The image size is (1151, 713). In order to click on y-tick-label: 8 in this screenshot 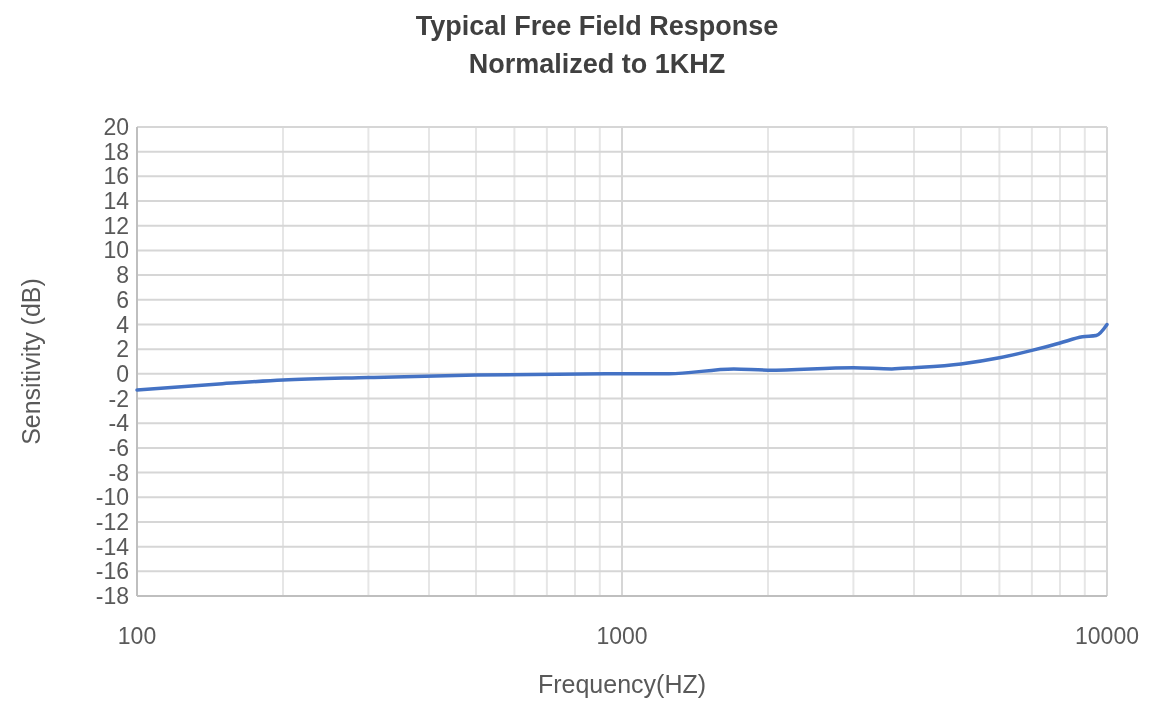, I will do `click(122, 275)`.